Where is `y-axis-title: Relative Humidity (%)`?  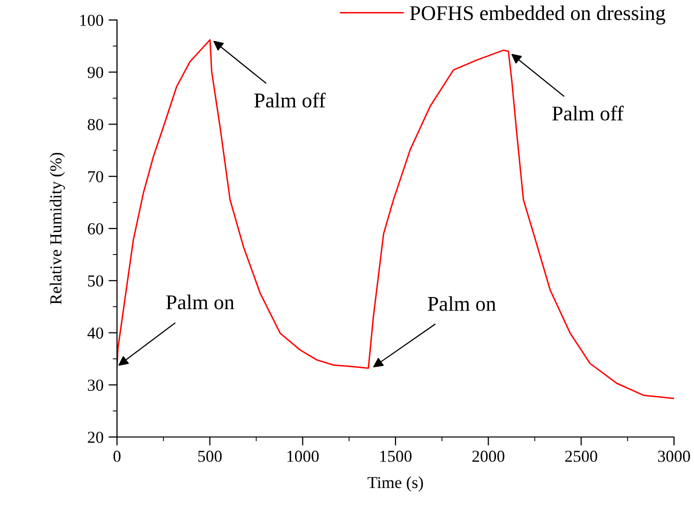 y-axis-title: Relative Humidity (%) is located at coordinates (57, 228).